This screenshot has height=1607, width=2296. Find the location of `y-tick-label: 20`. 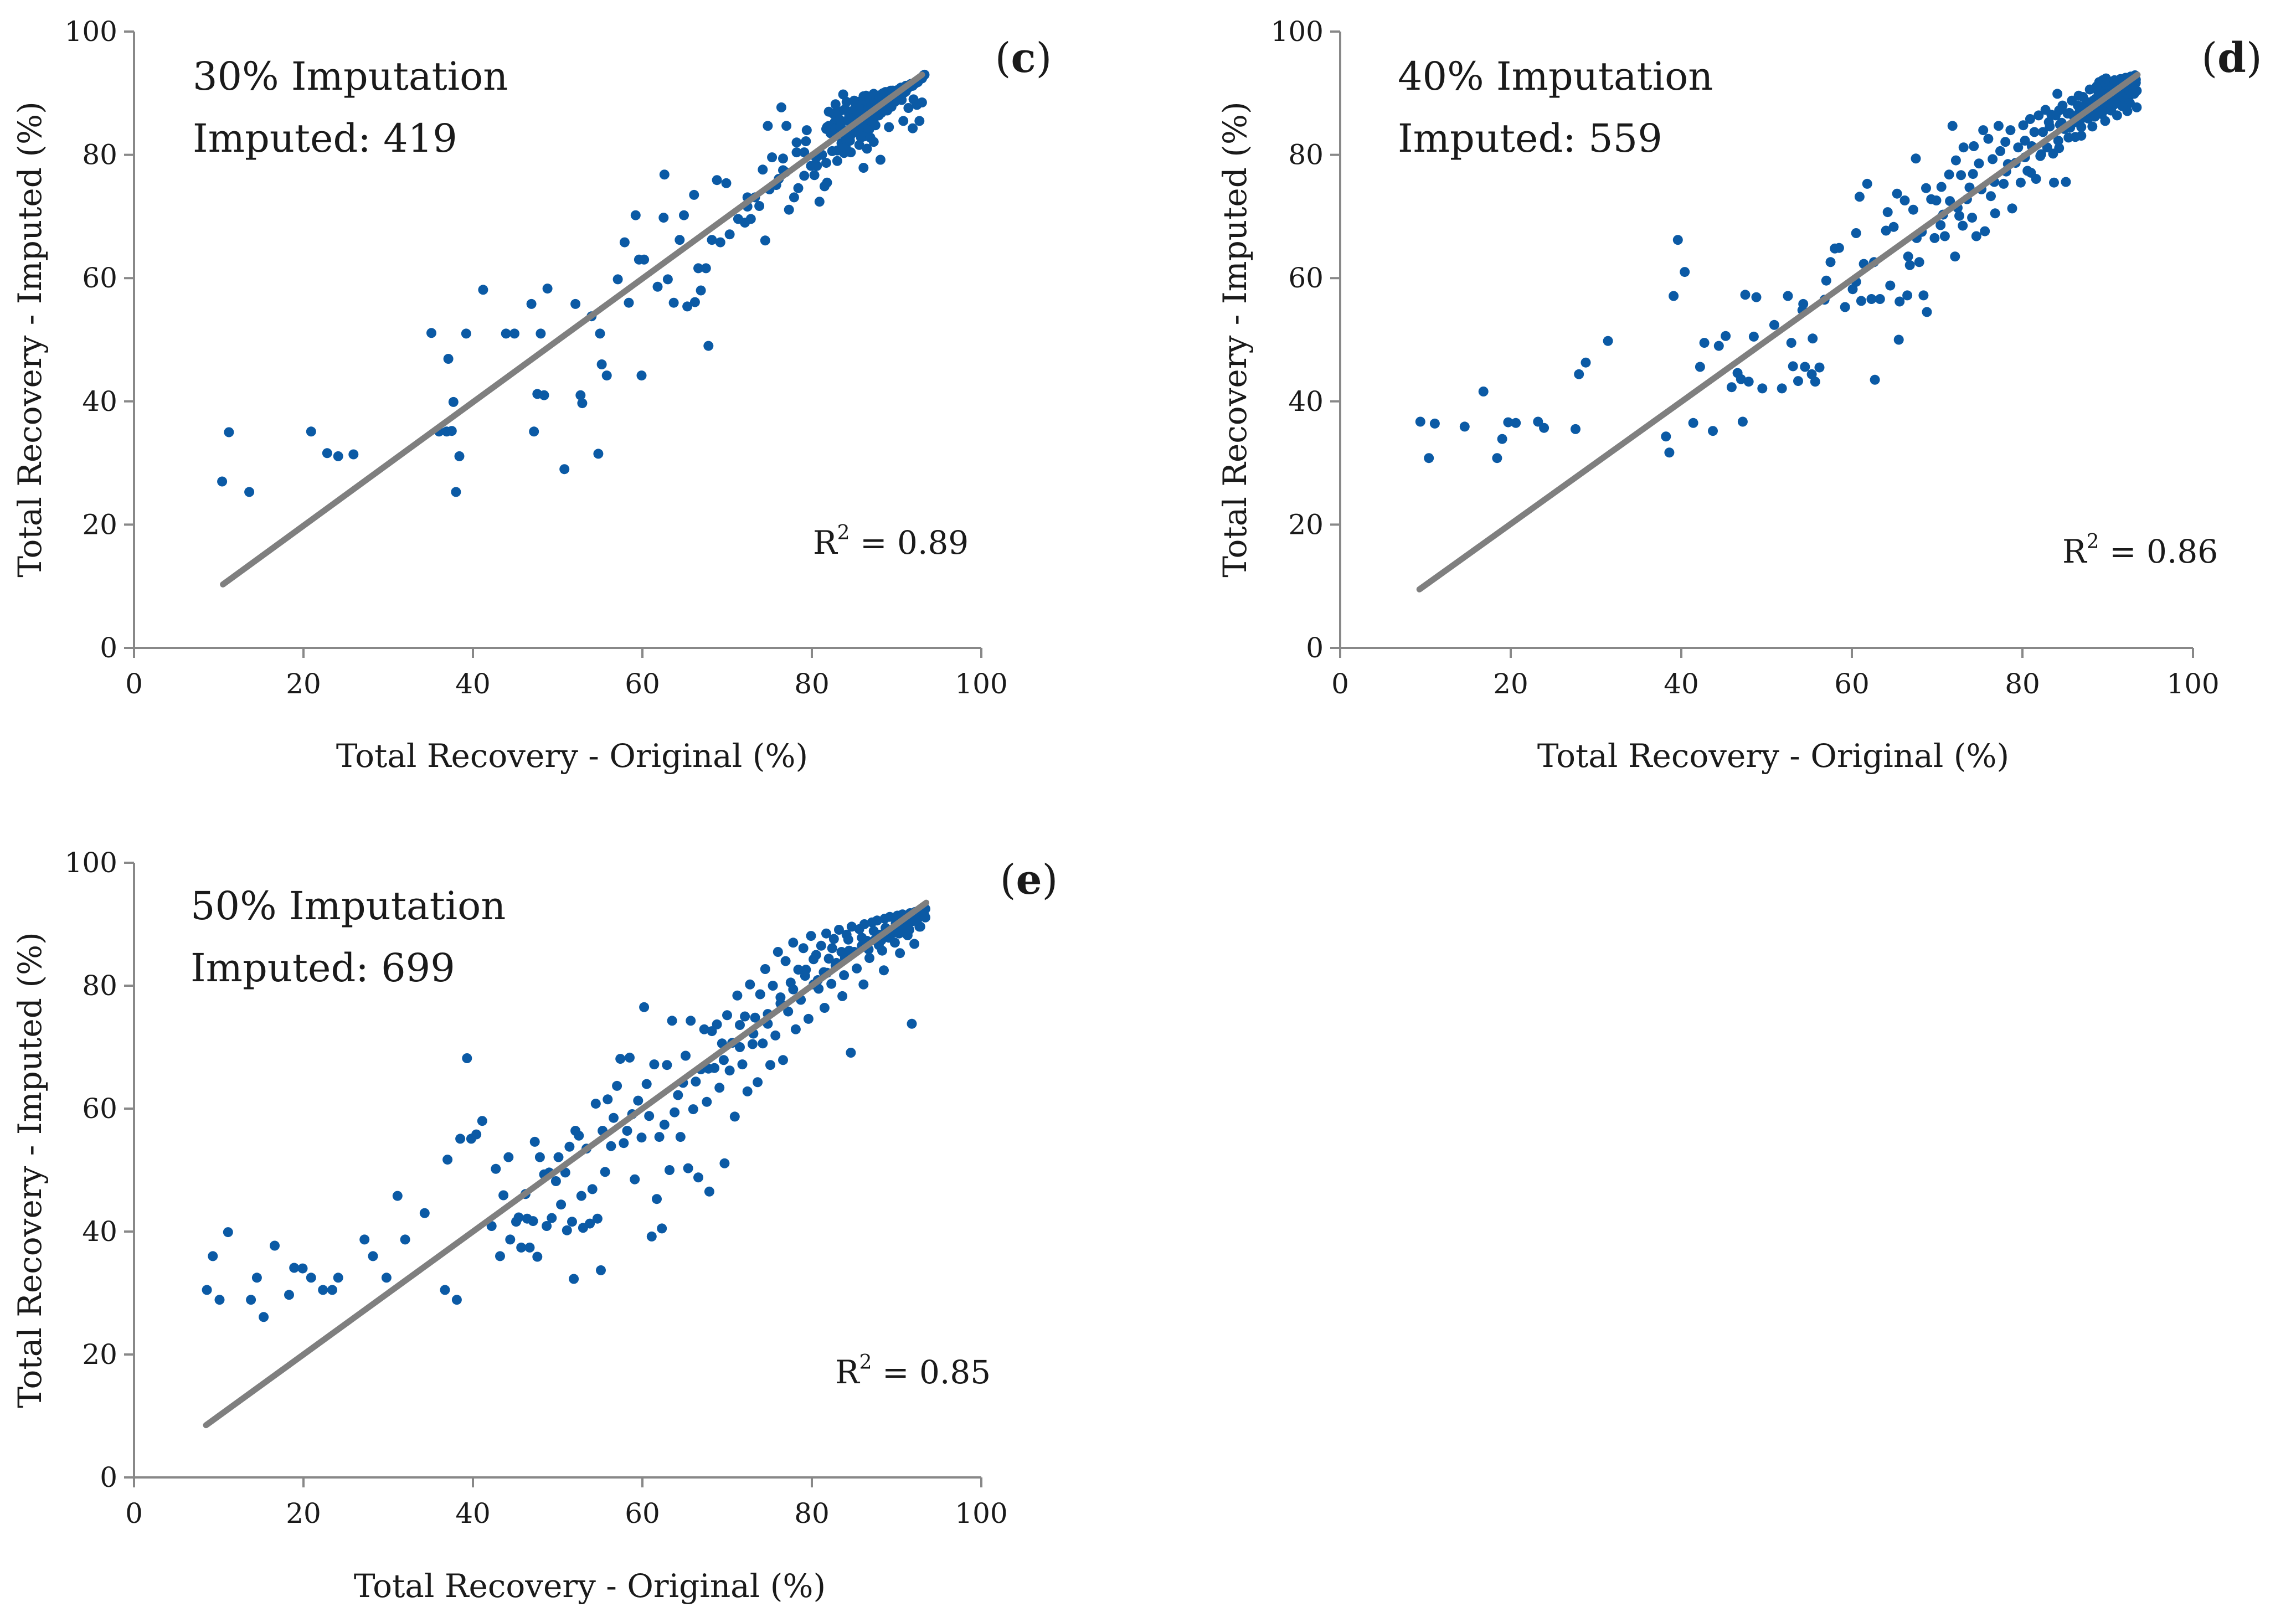

y-tick-label: 20 is located at coordinates (99, 1354).